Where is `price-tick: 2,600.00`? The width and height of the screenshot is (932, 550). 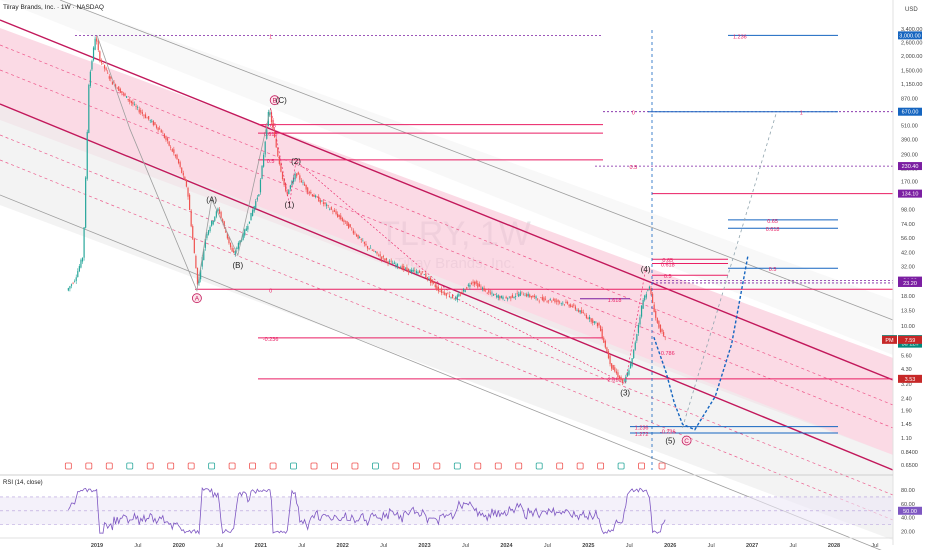 price-tick: 2,600.00 is located at coordinates (911, 44).